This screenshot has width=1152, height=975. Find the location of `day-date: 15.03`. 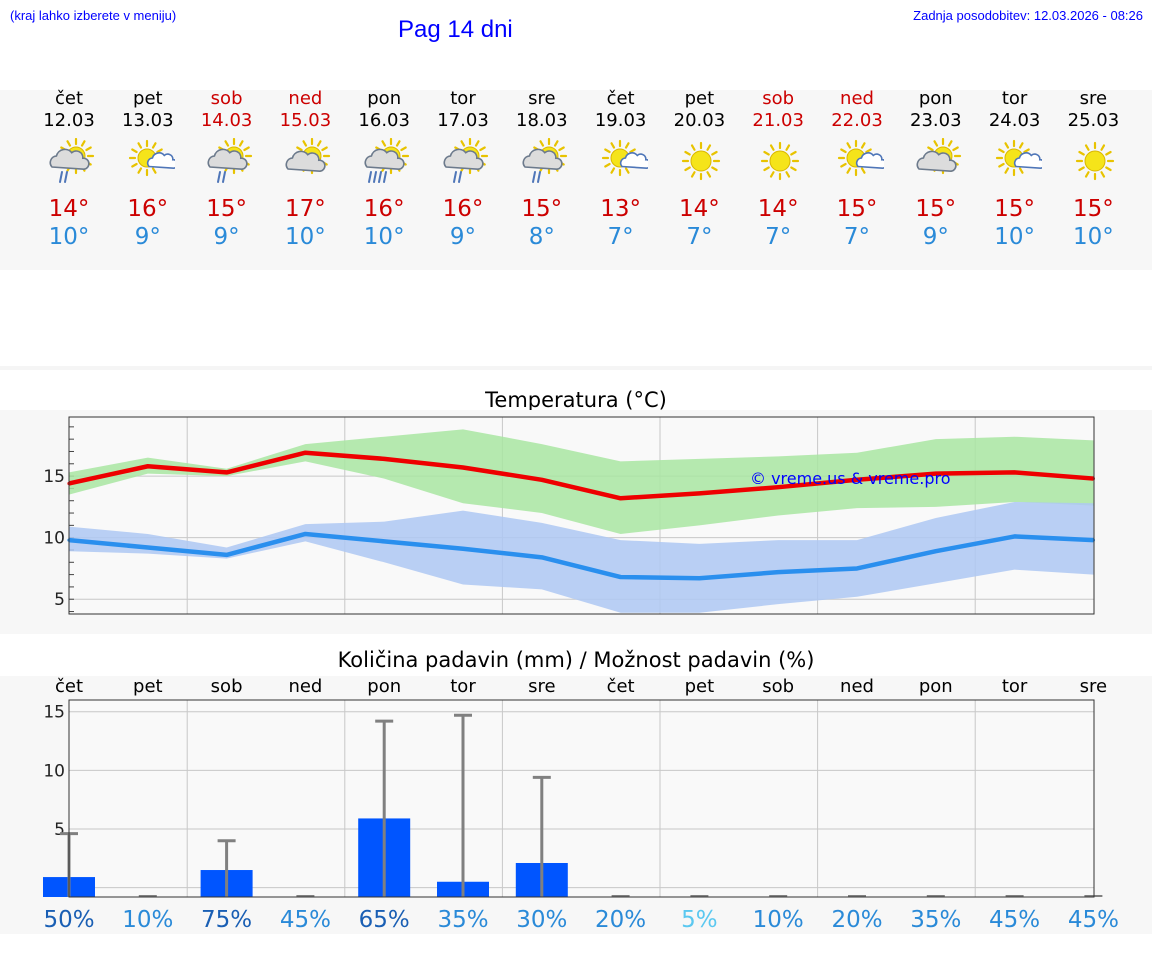

day-date: 15.03 is located at coordinates (305, 120).